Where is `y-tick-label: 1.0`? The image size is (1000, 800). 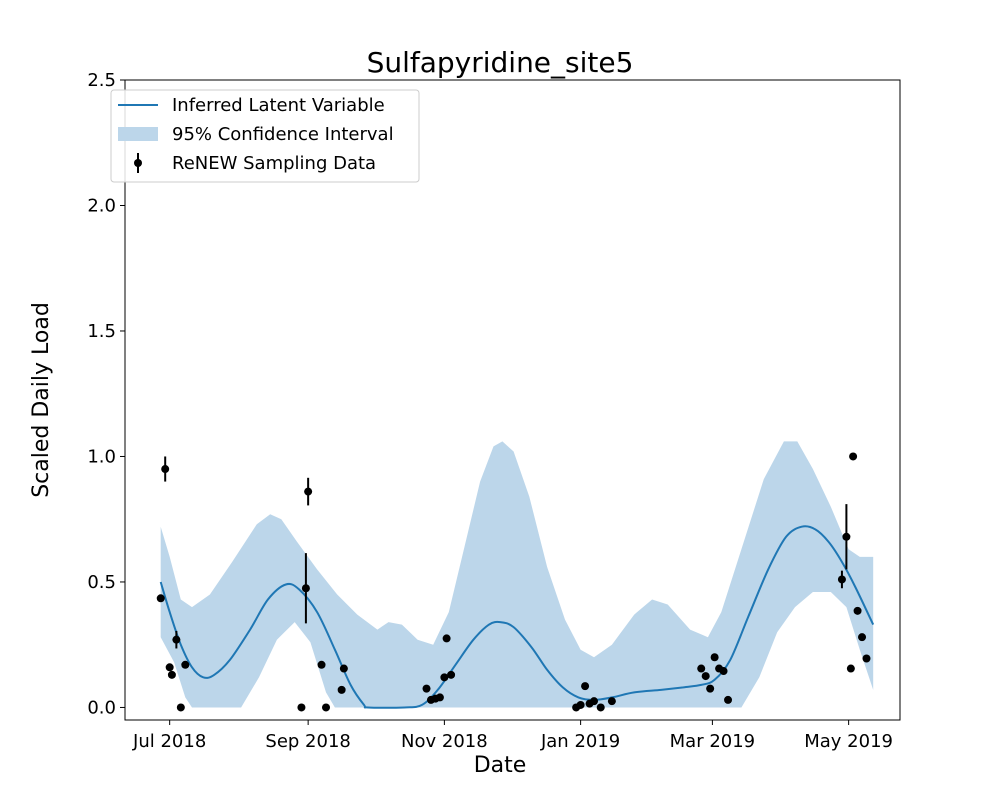 y-tick-label: 1.0 is located at coordinates (101, 456).